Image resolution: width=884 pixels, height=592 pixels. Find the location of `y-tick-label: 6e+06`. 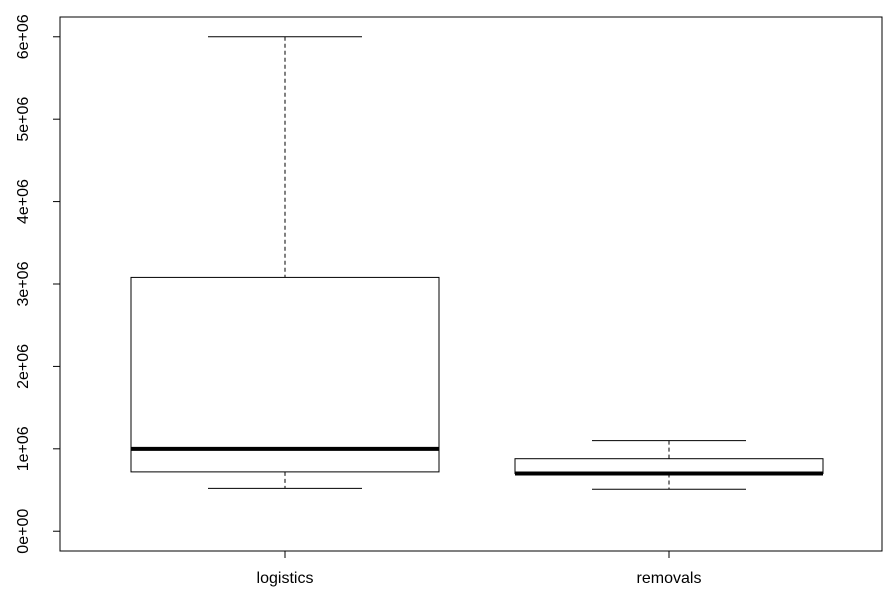

y-tick-label: 6e+06 is located at coordinates (23, 36).